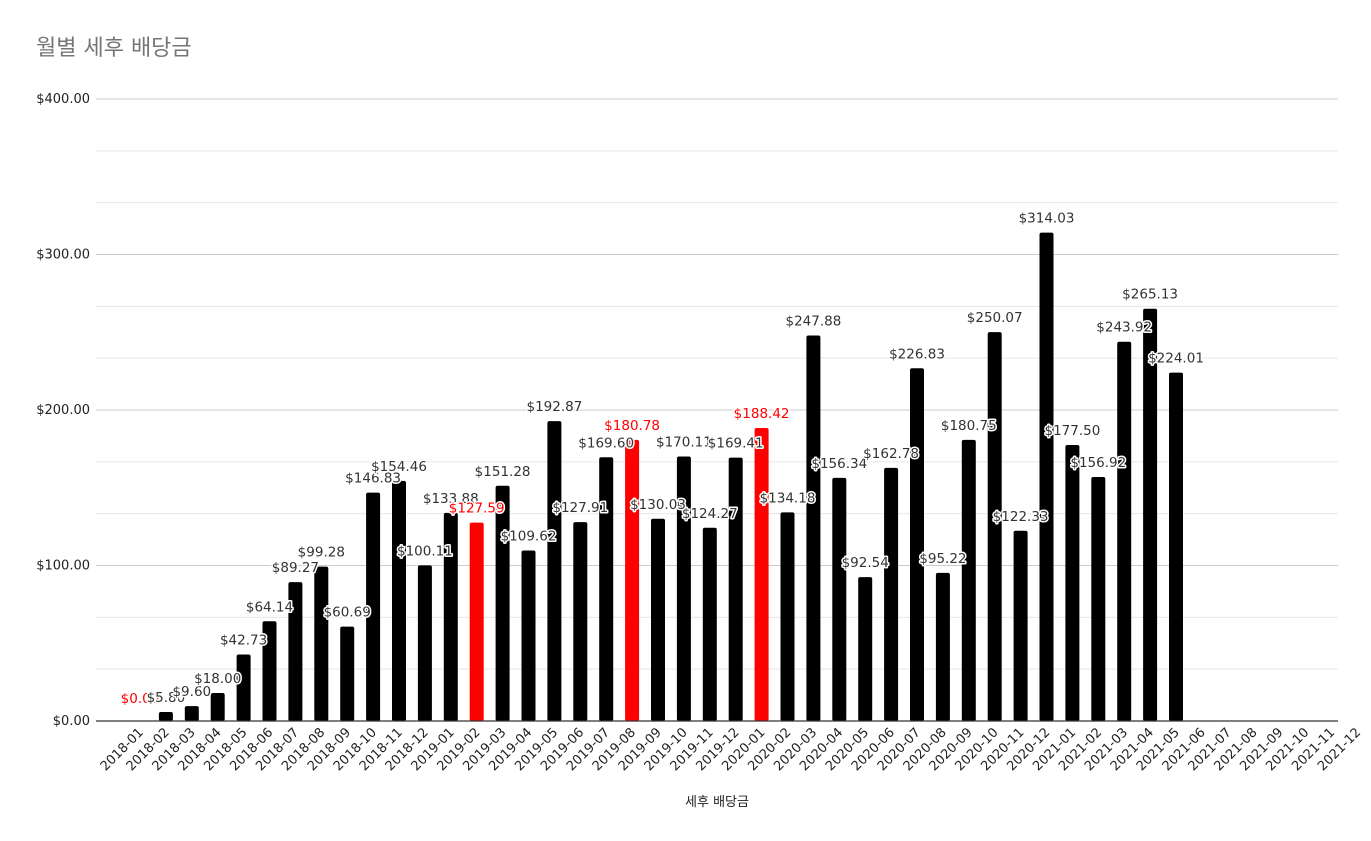  What do you see at coordinates (269, 607) in the screenshot?
I see `data-label-2018-06: $64.14` at bounding box center [269, 607].